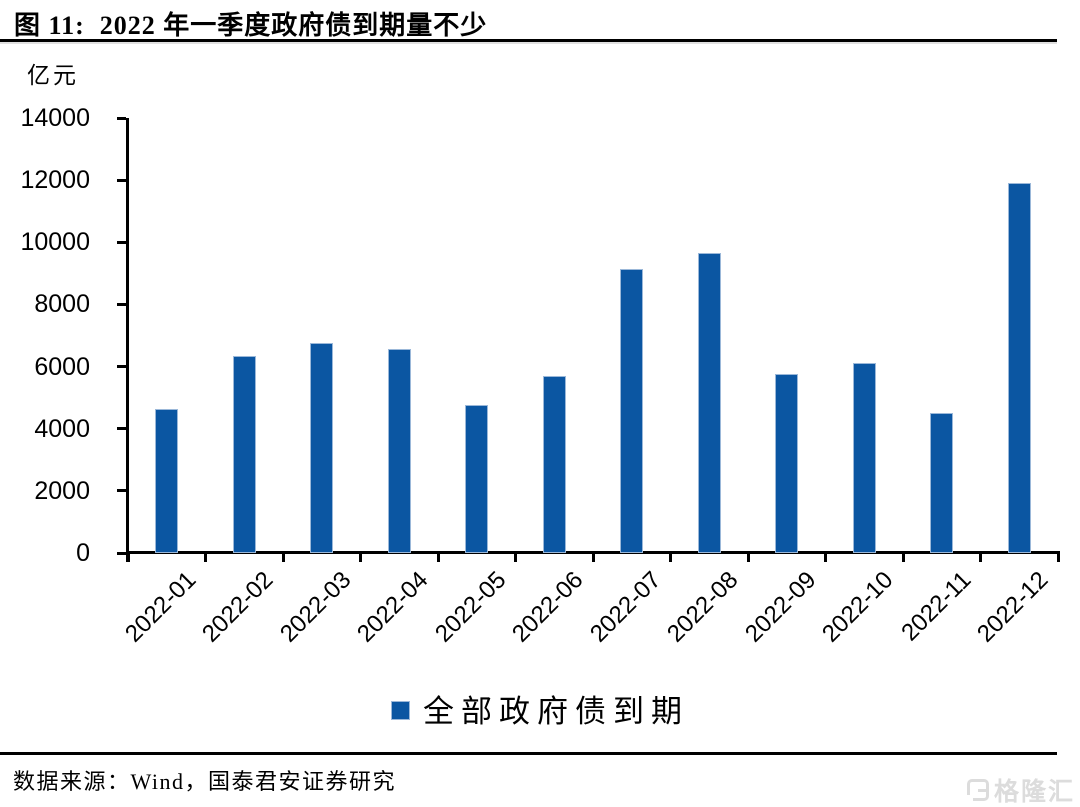  I want to click on figure-title: 图 11: 2022 年一季度政府债到期量不少, so click(251, 25).